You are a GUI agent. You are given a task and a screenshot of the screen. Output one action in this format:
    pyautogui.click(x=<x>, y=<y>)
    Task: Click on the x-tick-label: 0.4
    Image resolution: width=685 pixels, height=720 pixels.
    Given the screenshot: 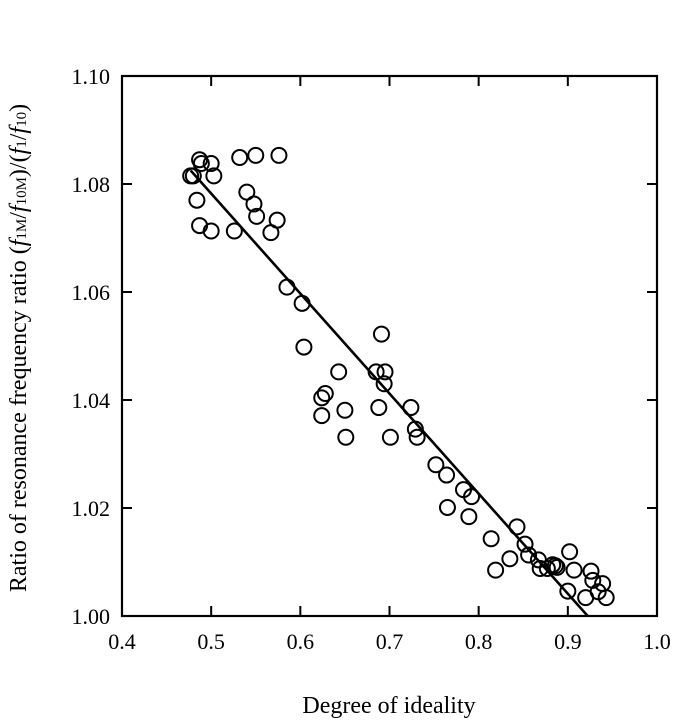 What is the action you would take?
    pyautogui.click(x=122, y=641)
    